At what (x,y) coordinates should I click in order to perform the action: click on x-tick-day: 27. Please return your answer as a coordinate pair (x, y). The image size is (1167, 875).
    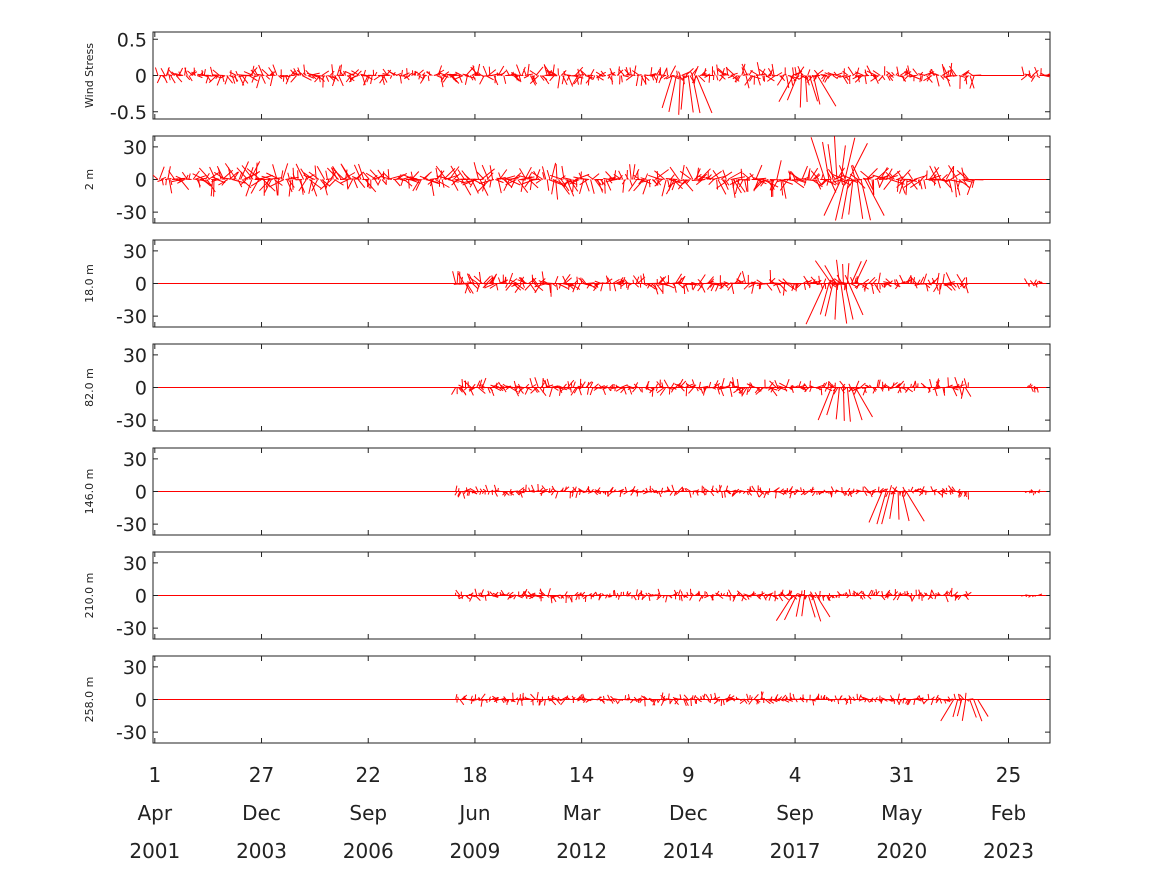
    Looking at the image, I should click on (261, 775).